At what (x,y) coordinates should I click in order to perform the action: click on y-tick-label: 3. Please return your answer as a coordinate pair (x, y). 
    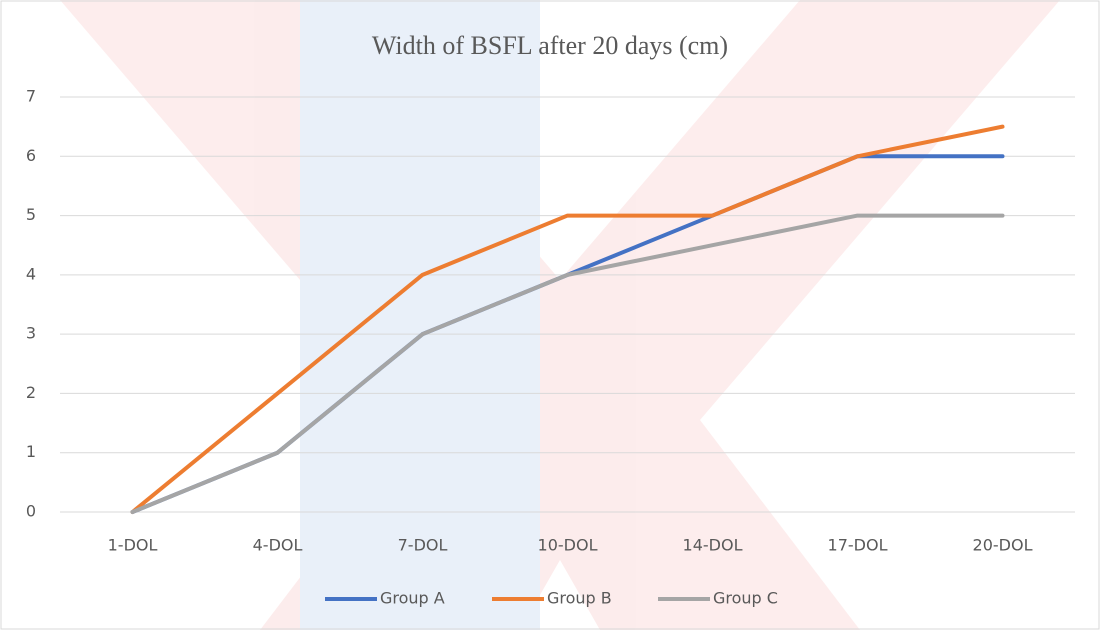
    Looking at the image, I should click on (31, 333).